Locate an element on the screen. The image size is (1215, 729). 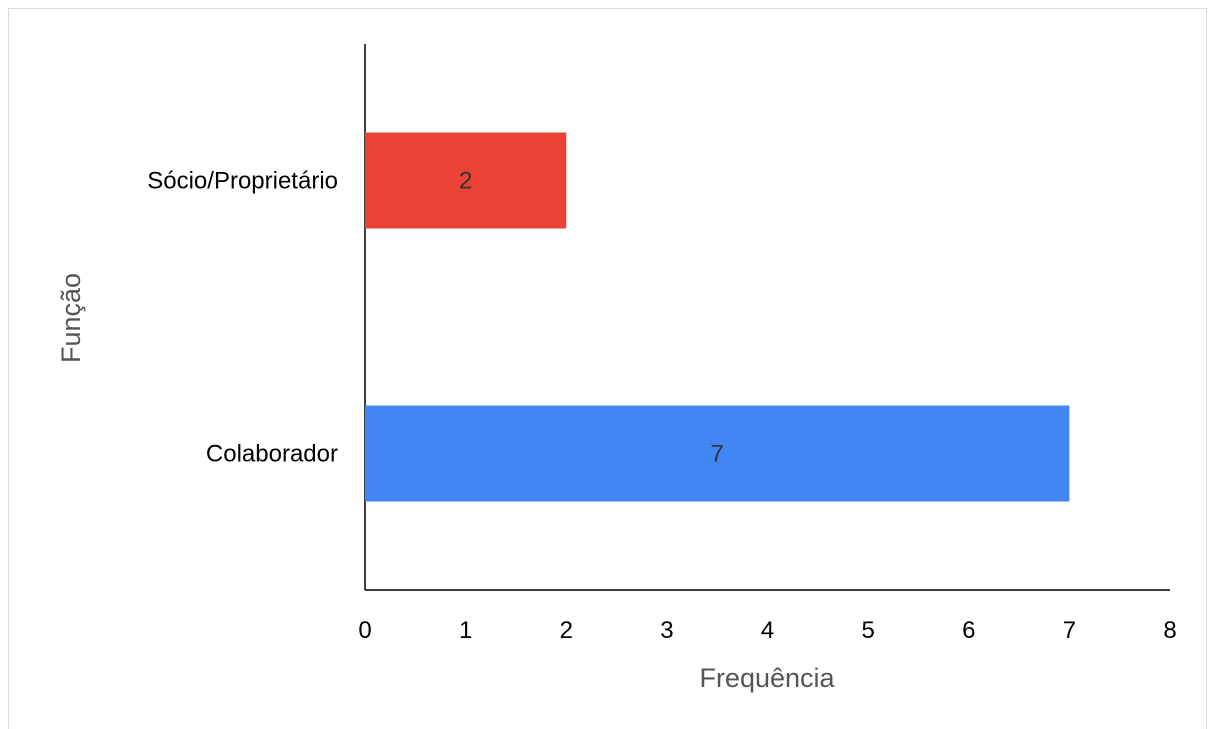
x-tick-label: 6 is located at coordinates (968, 630).